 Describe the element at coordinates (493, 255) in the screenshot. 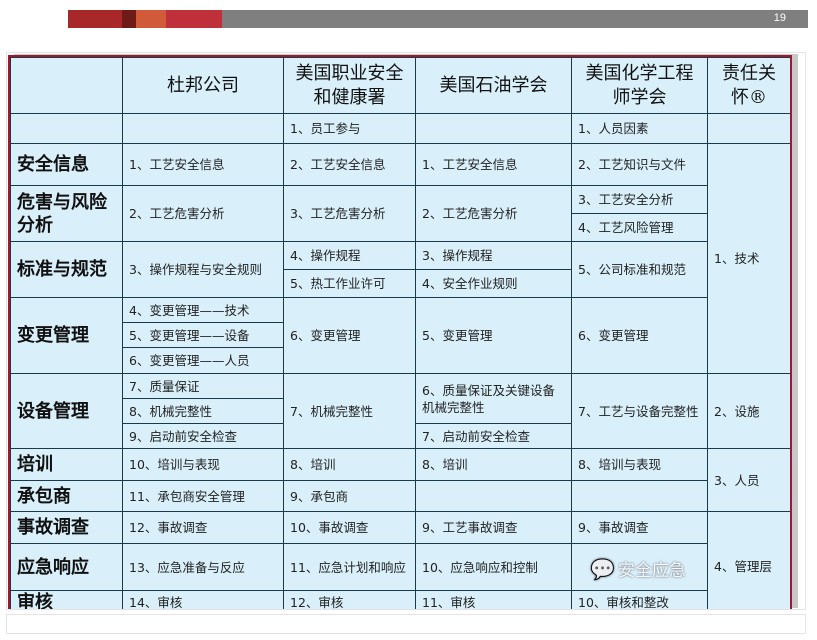

I see `cell: 3、操作规程` at that location.